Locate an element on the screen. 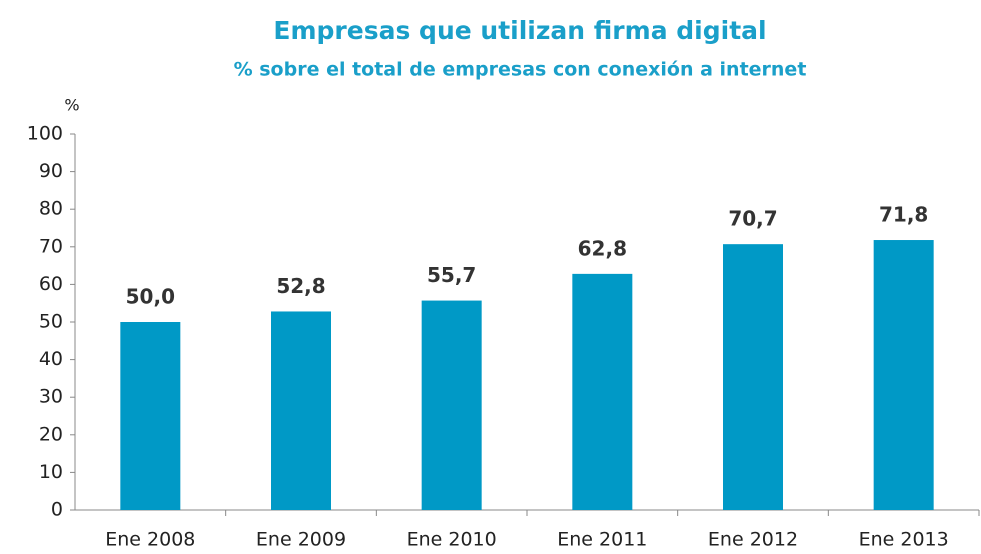  x-tick-label: Ene 2012 is located at coordinates (753, 540).